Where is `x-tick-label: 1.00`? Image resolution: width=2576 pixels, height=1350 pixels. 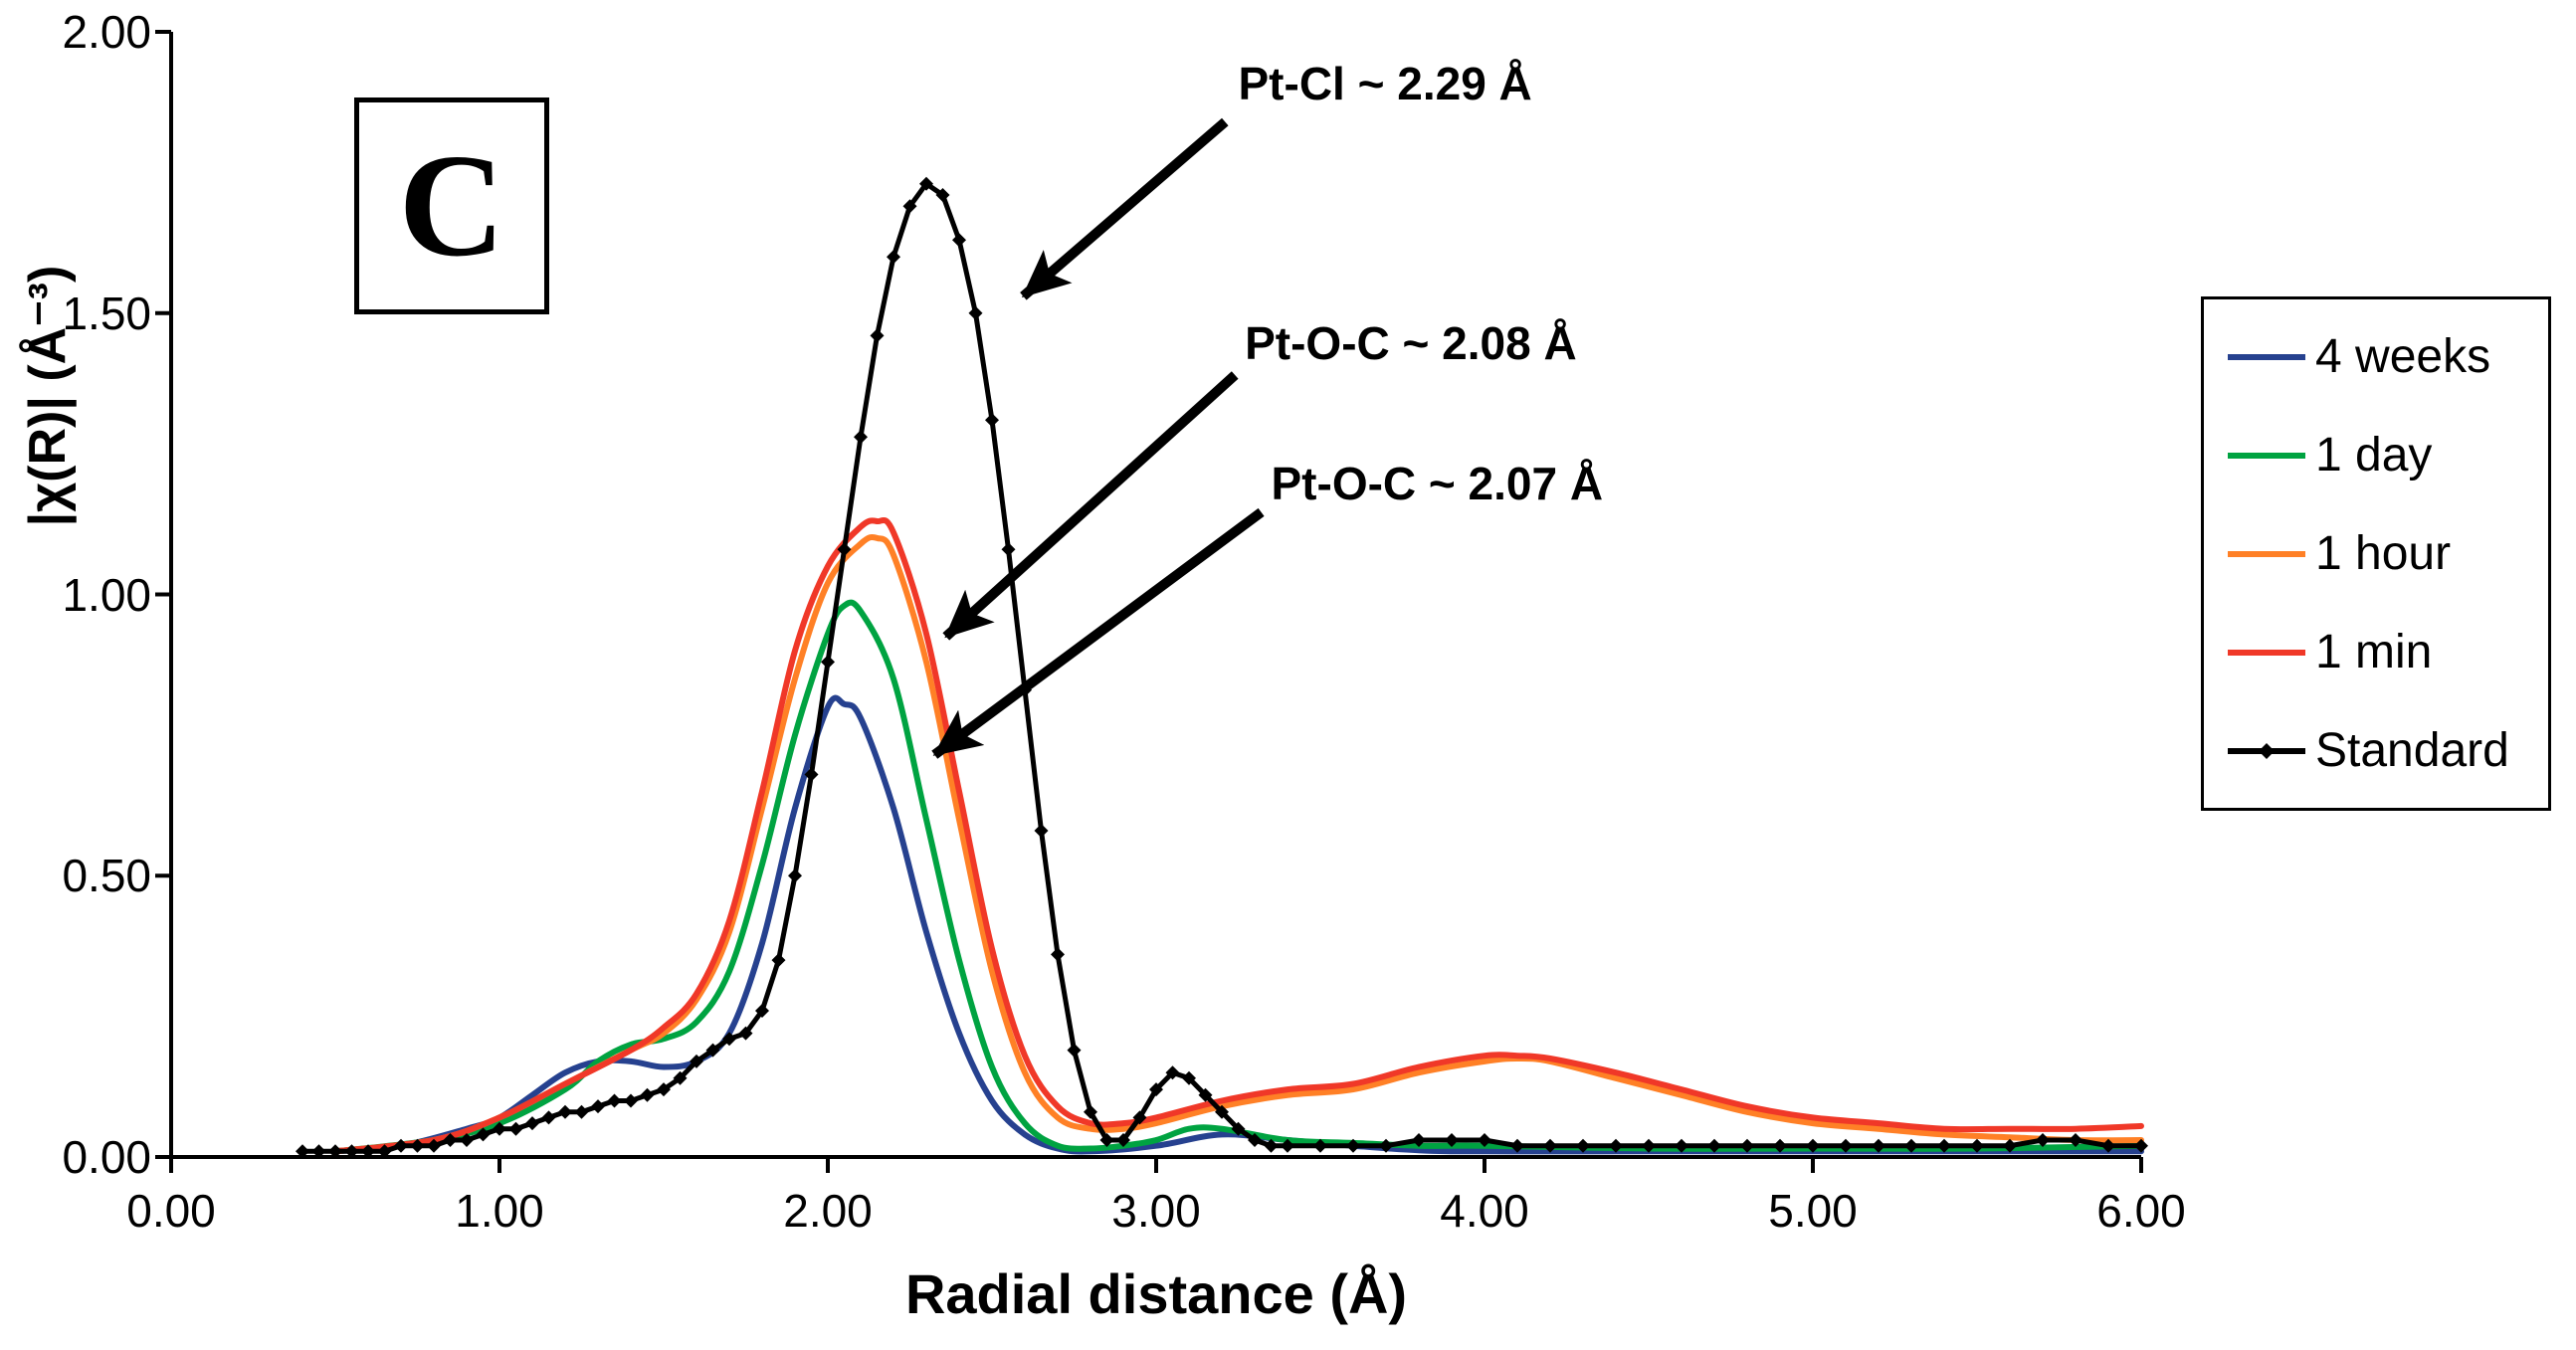 x-tick-label: 1.00 is located at coordinates (499, 1211).